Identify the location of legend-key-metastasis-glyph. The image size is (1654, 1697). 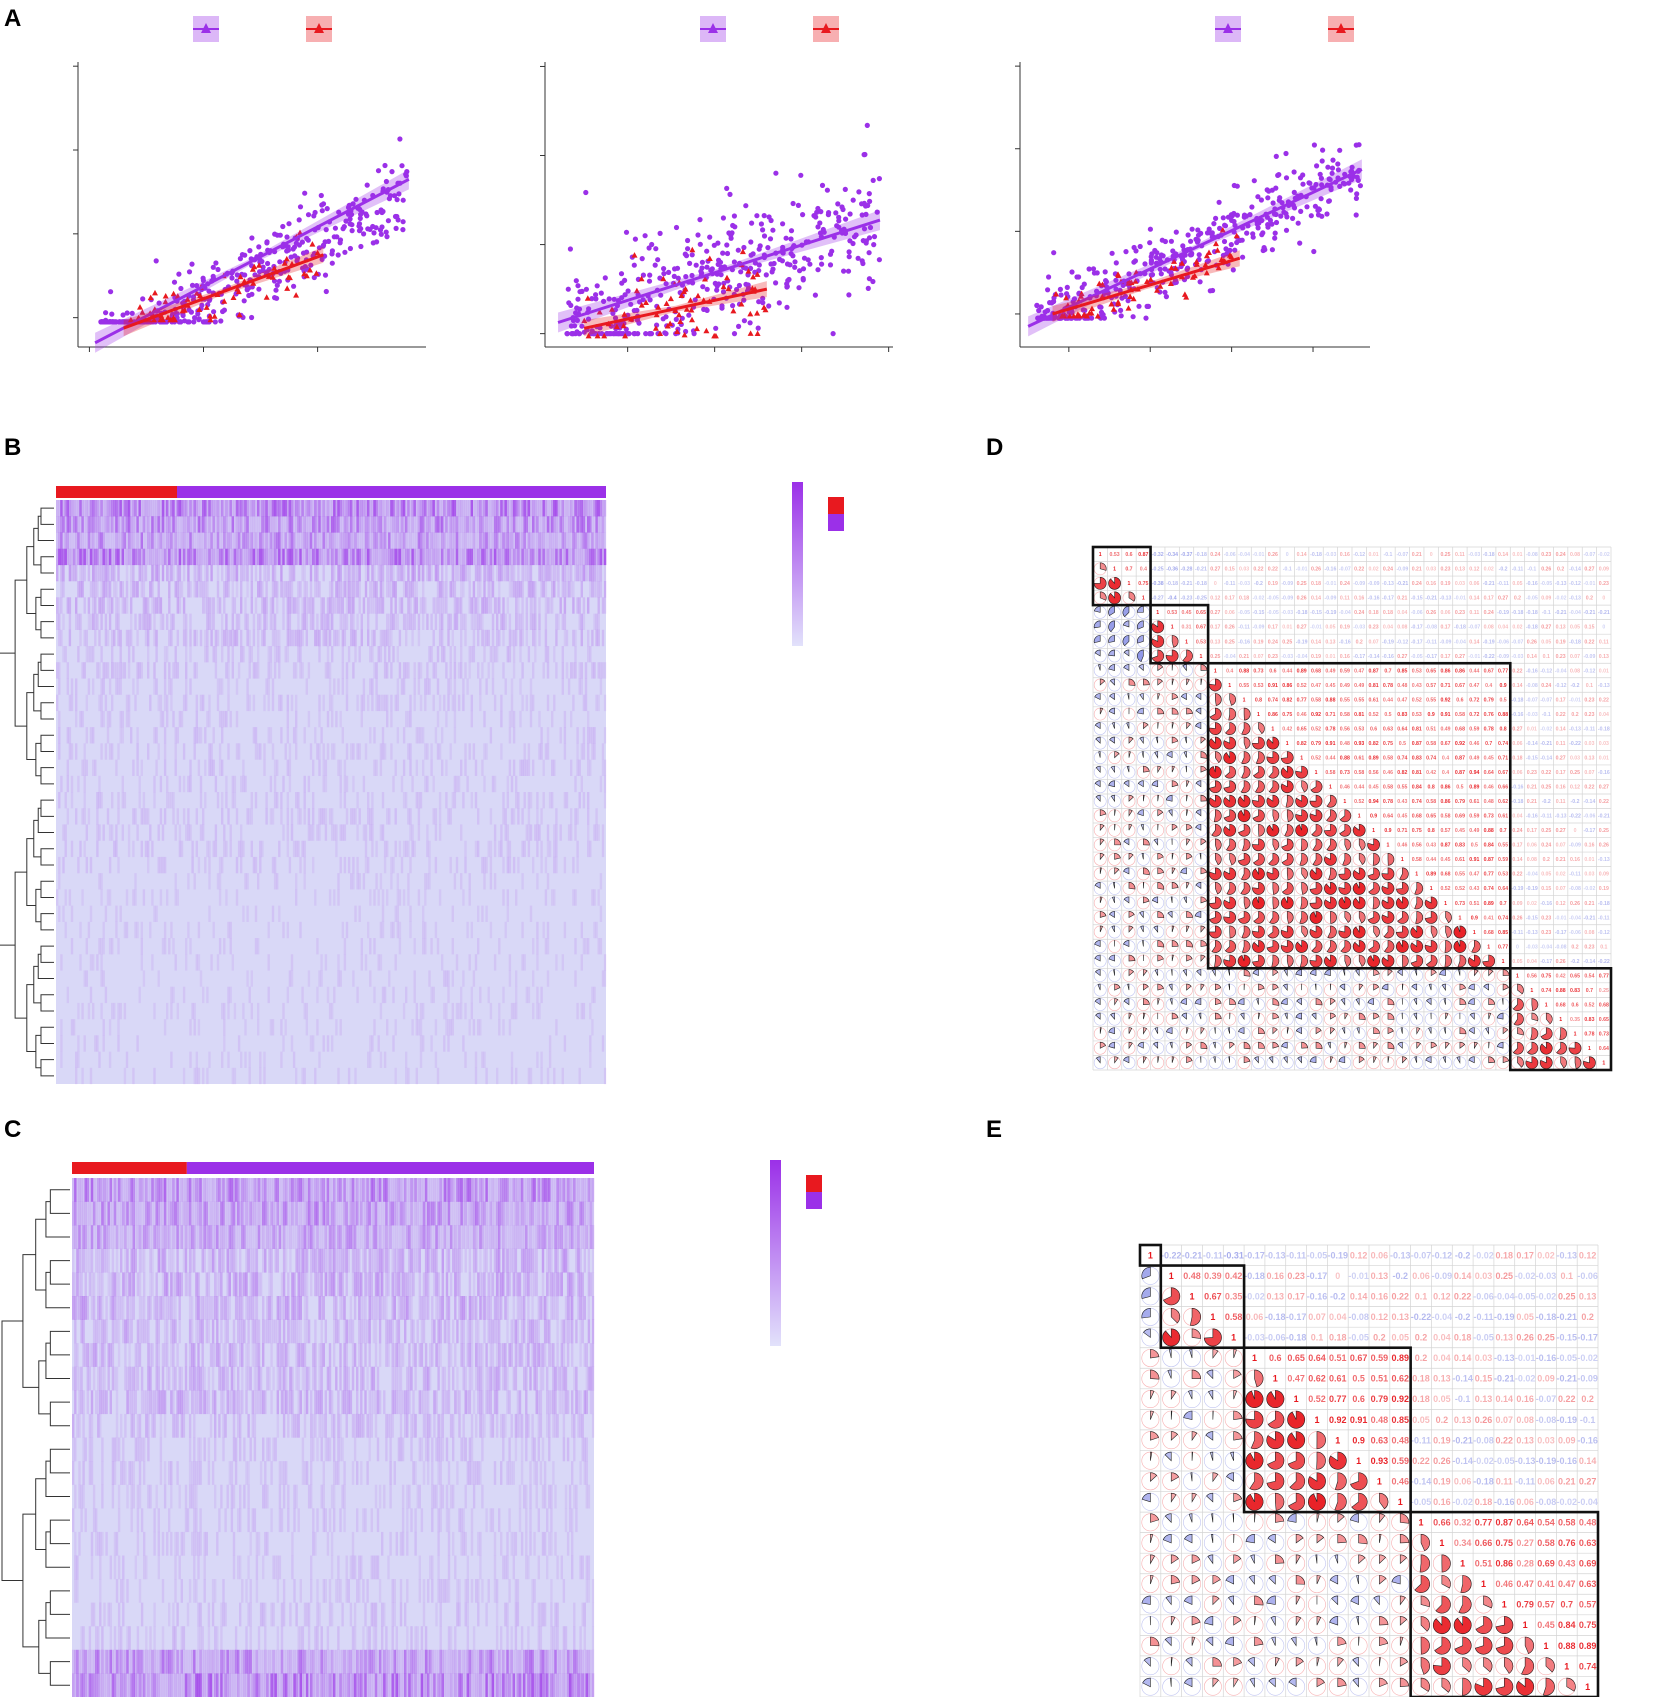
(713, 28).